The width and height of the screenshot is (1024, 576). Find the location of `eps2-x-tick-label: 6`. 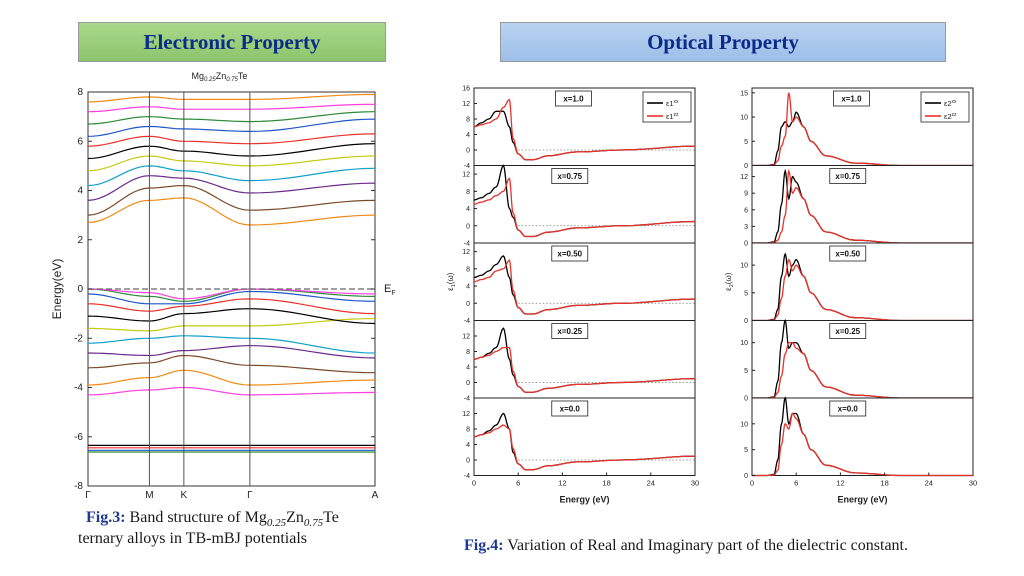

eps2-x-tick-label: 6 is located at coordinates (796, 483).